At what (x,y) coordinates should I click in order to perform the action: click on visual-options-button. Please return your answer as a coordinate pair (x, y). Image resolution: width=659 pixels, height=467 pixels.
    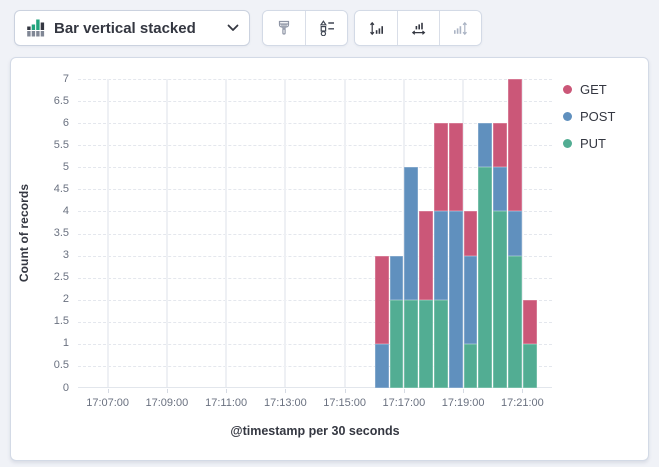
    Looking at the image, I should click on (284, 28).